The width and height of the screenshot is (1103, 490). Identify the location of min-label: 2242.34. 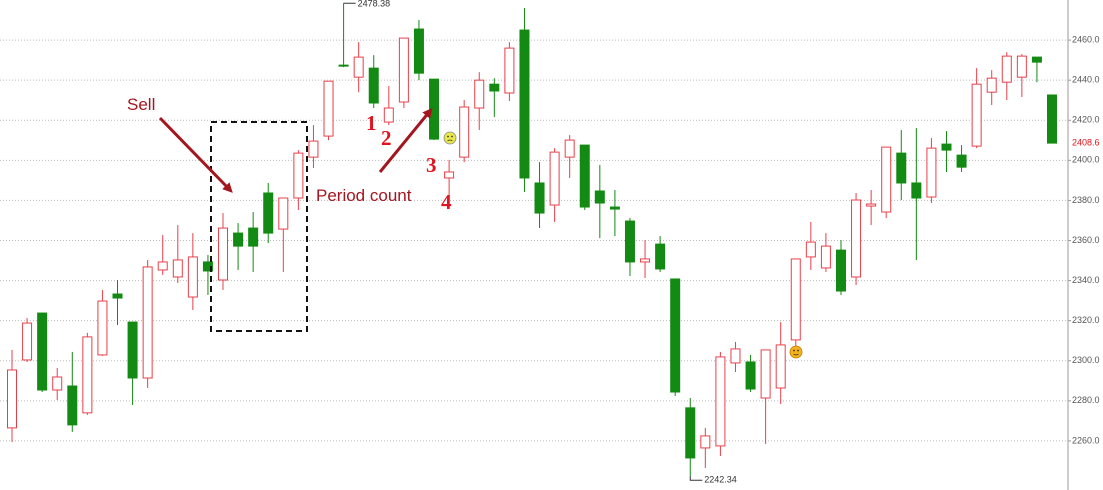
(720, 480).